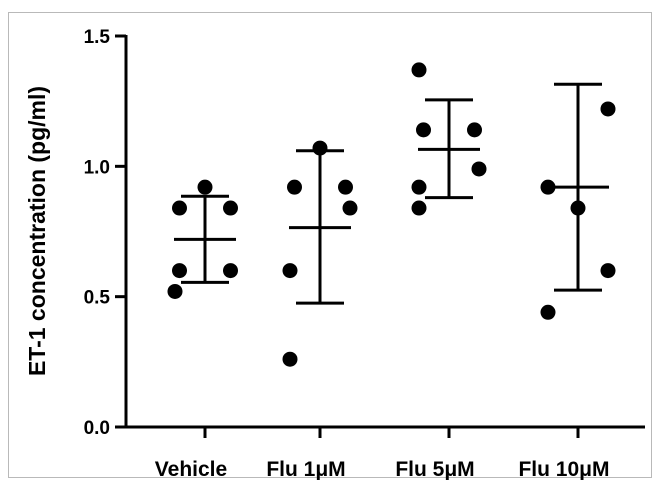  What do you see at coordinates (563, 469) in the screenshot?
I see `x-category-label: Flu 10μM` at bounding box center [563, 469].